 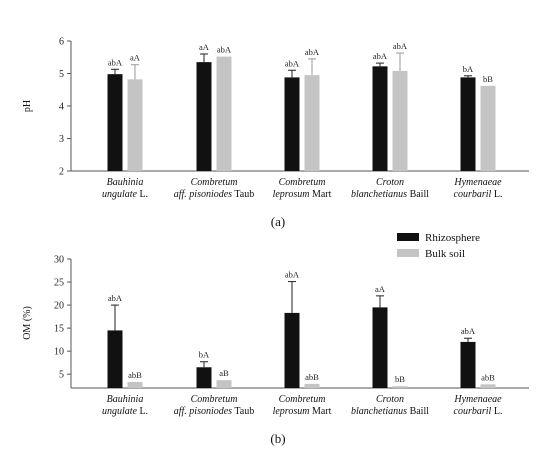 What do you see at coordinates (203, 194) in the screenshot?
I see `ph-category-species-epithet: aff. pisoniodes` at bounding box center [203, 194].